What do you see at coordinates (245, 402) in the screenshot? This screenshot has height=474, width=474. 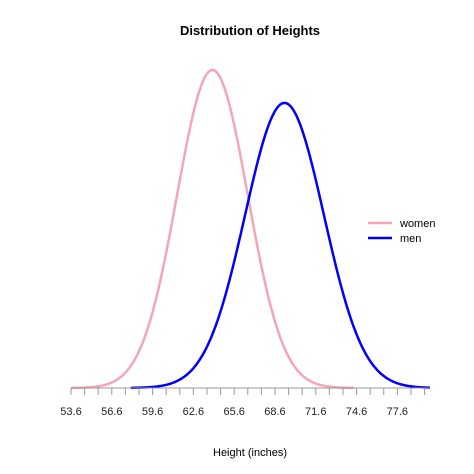 I see `x-axis: 53.6 56.6 59.6 62.6 65.6 68.6 71.6 74.6 77.6` at bounding box center [245, 402].